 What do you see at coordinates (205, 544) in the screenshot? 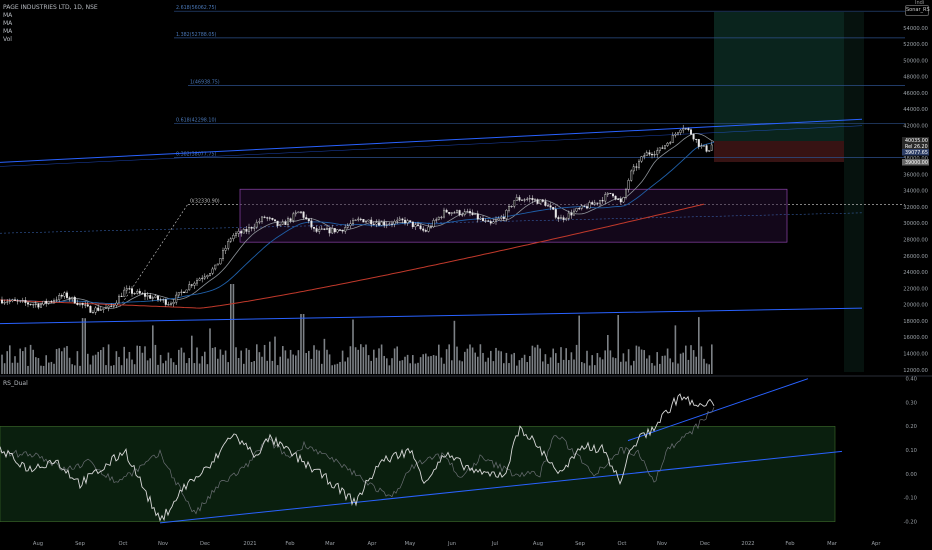
I see `x-tick-label: Dec` at bounding box center [205, 544].